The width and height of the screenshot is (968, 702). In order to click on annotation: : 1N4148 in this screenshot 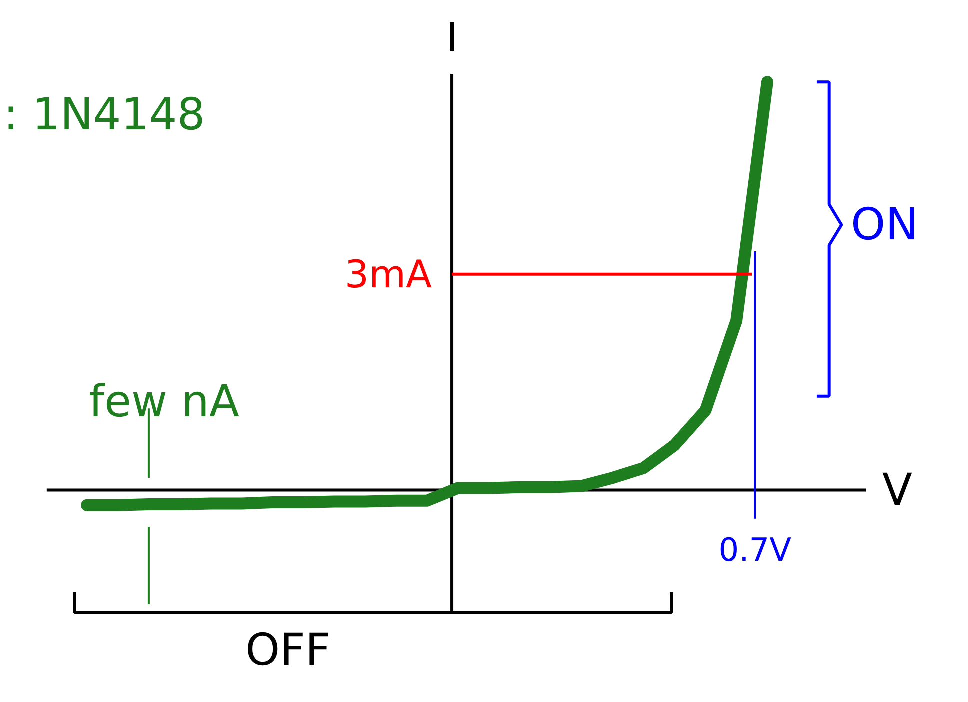, I will do `click(105, 114)`.